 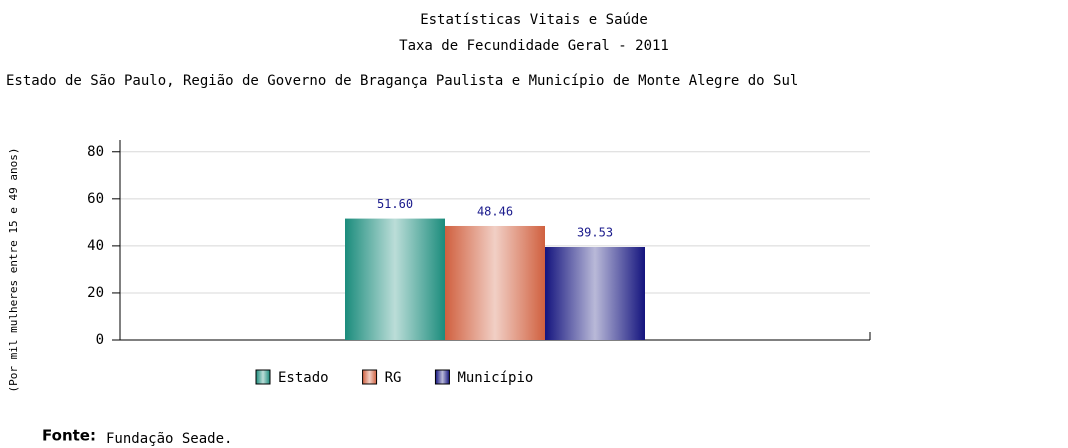 I want to click on y-tick-label: 0, so click(x=100, y=340).